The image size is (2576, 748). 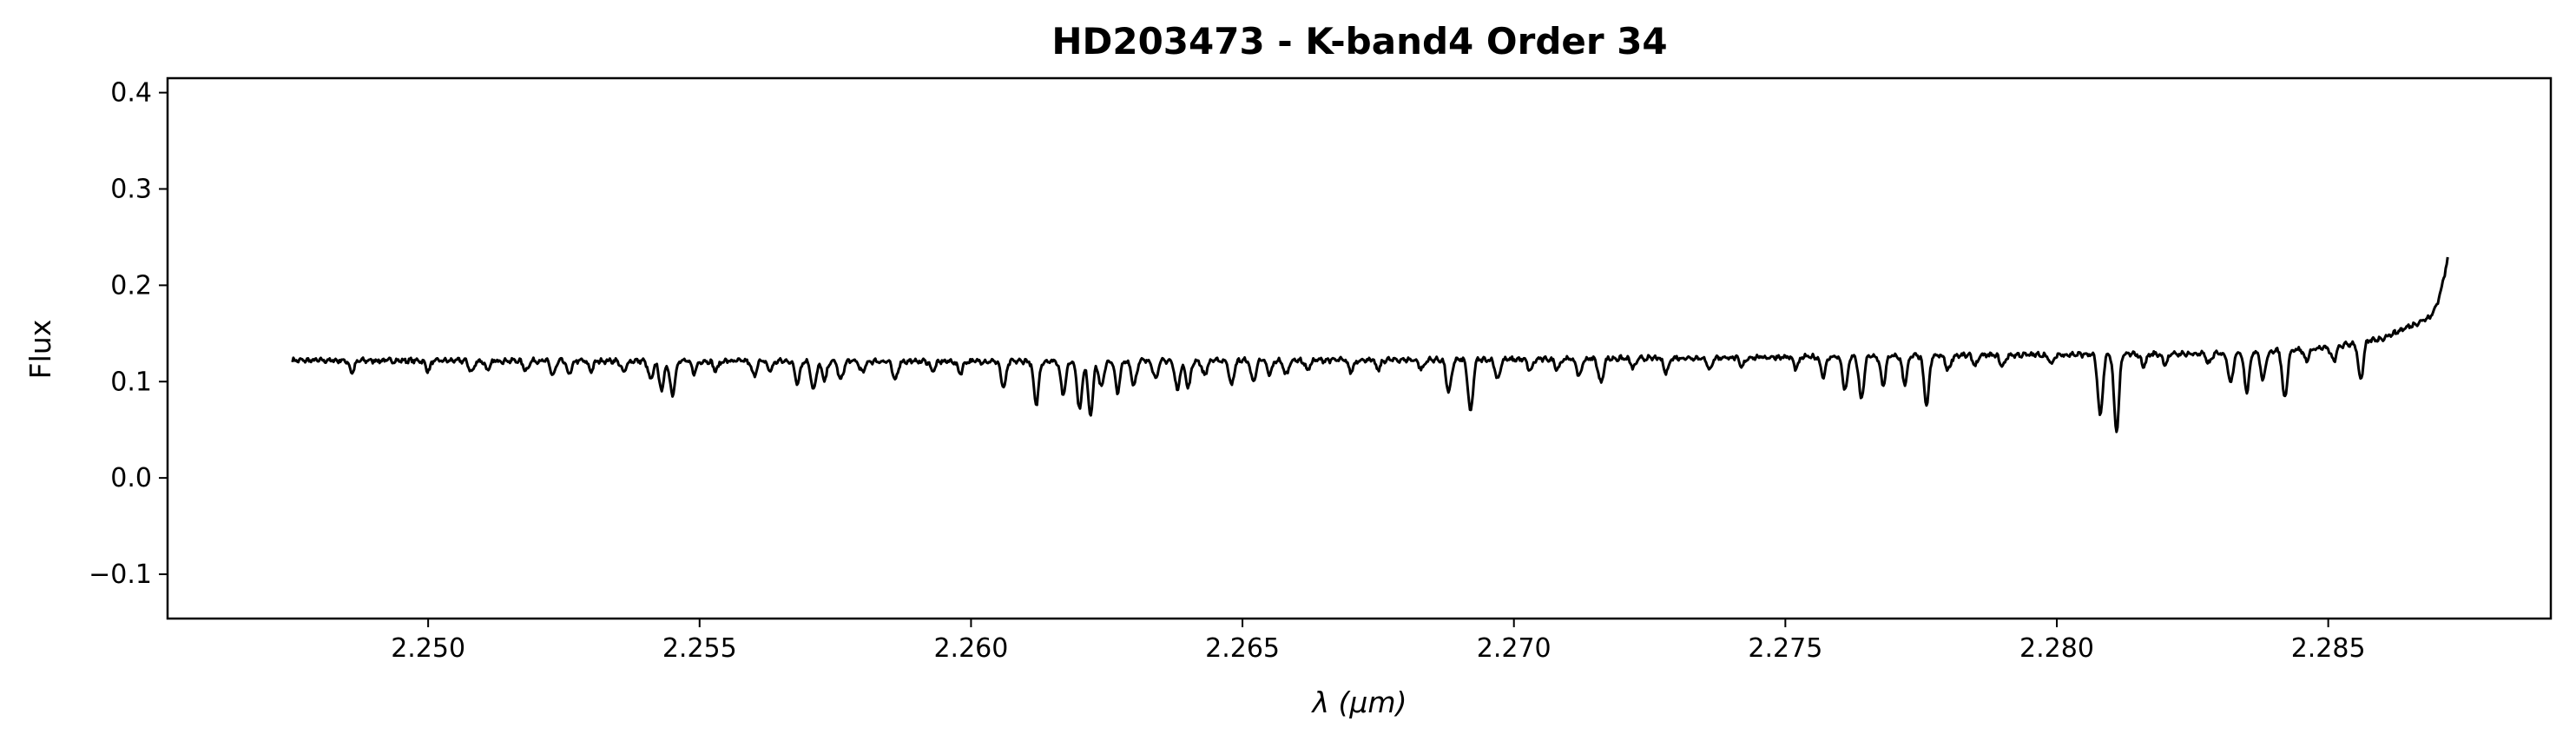 I want to click on x-tick-label: 2.280, so click(x=2056, y=648).